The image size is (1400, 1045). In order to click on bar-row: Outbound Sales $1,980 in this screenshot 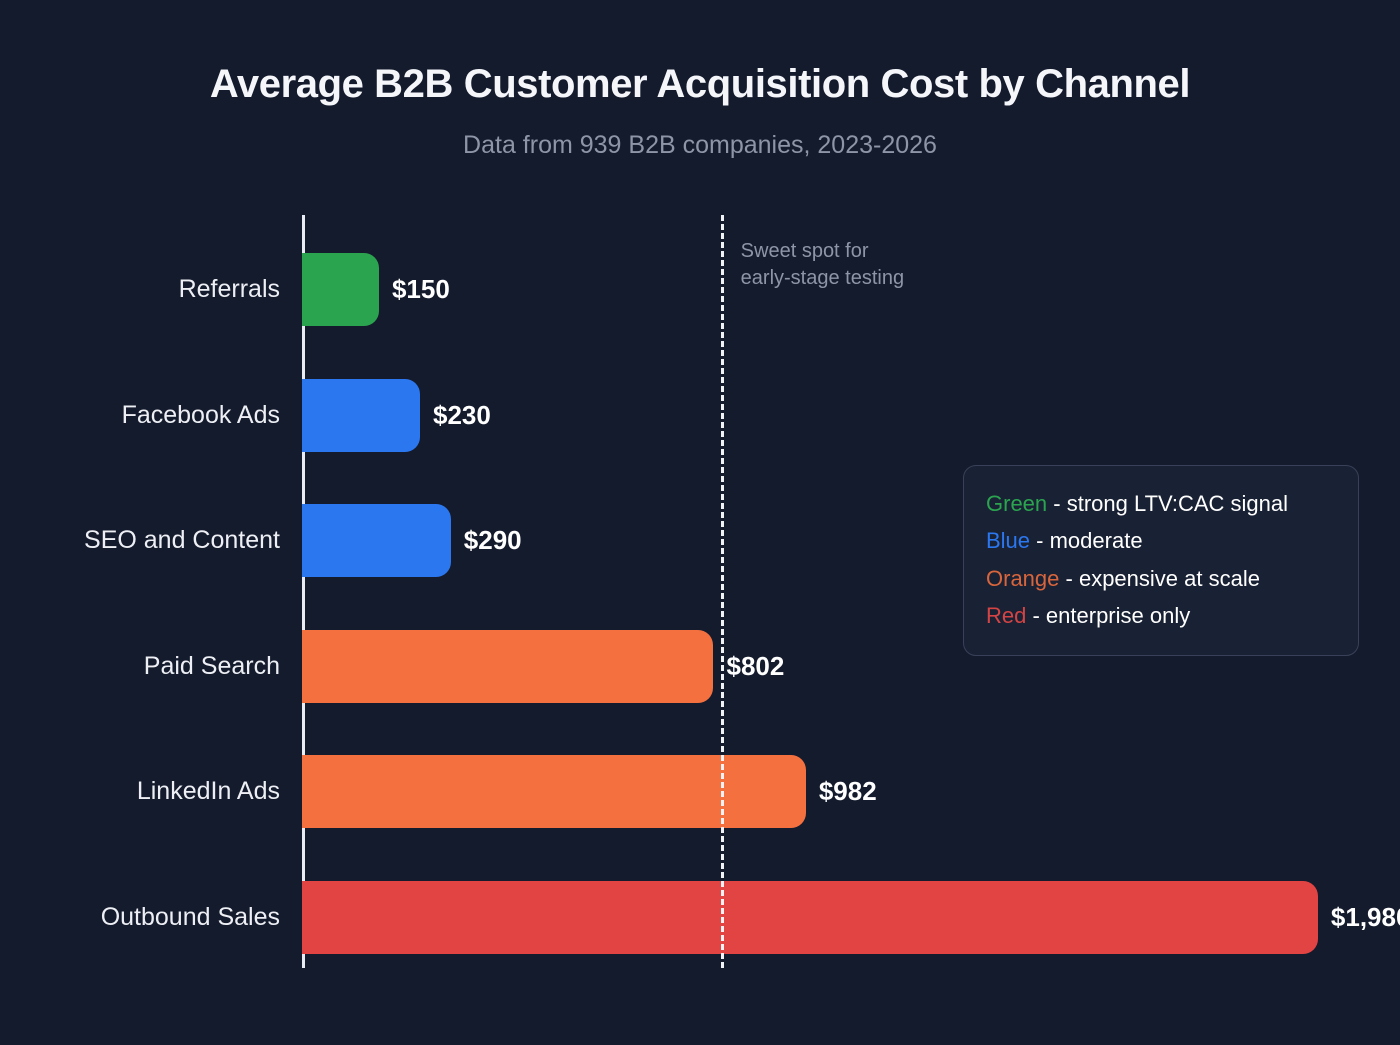, I will do `click(750, 918)`.